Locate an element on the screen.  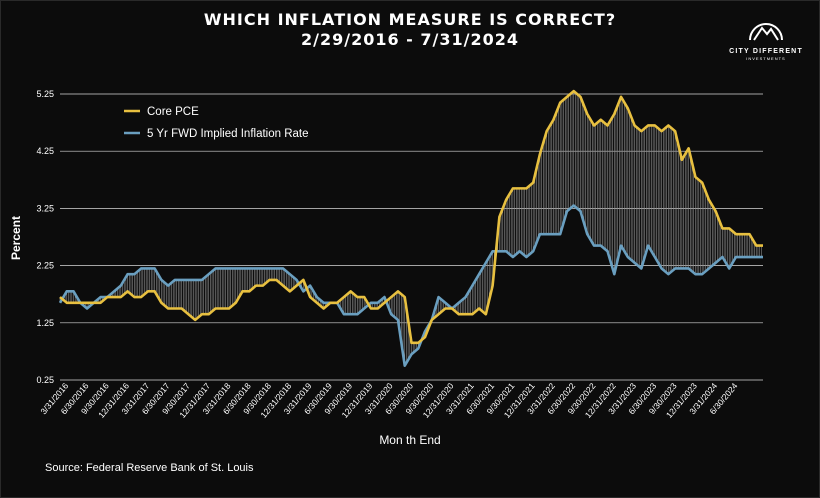
y-axis-ticks: 0.25 1.25 2.25 3.25 4.25 5.25 is located at coordinates (45, 237).